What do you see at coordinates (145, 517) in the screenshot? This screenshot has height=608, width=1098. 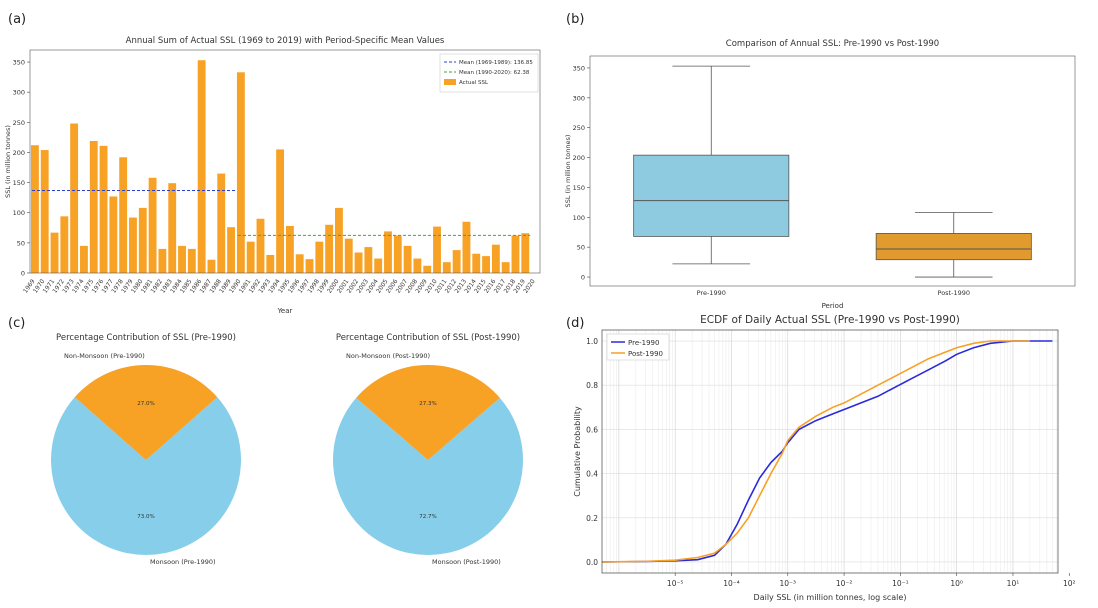 I see `slice-pct-label: 73.0%` at bounding box center [145, 517].